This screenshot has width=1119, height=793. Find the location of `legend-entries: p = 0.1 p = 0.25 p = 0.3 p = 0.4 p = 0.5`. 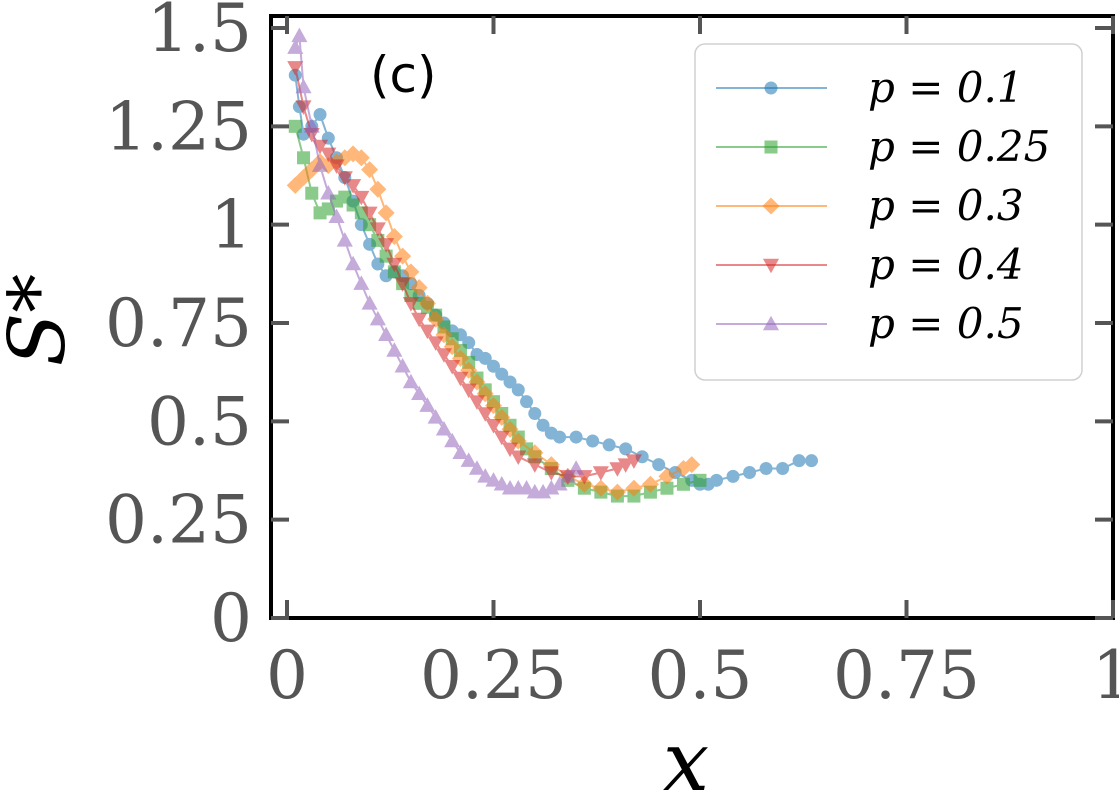

legend-entries: p = 0.1 p = 0.25 p = 0.3 p = 0.4 p = 0.5 is located at coordinates (883, 205).